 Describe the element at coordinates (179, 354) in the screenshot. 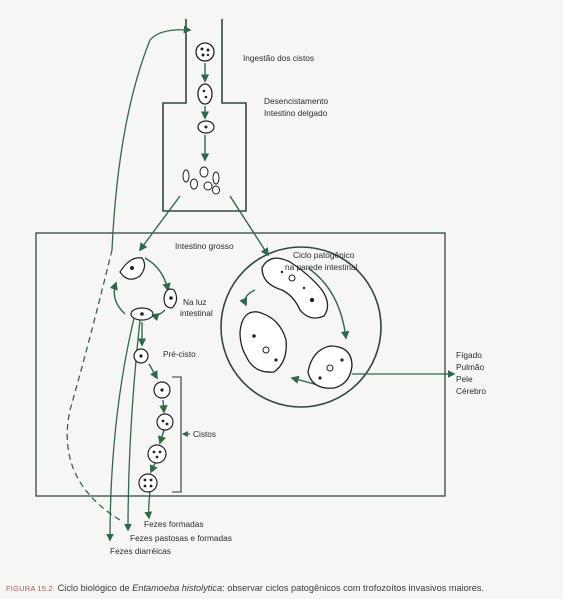

I see `label-precyst: Pré-cisto` at that location.